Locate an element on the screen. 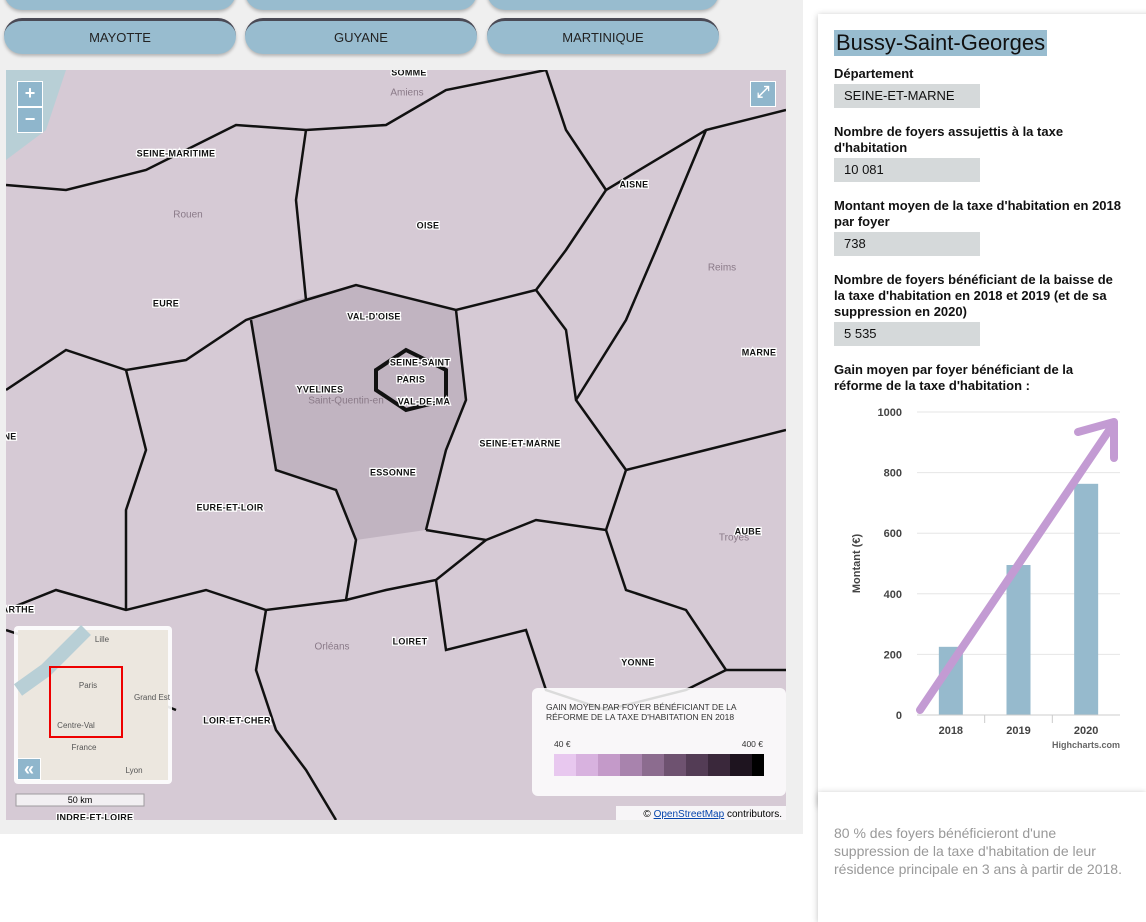 This screenshot has height=922, width=1146. minimap-label: Grand Est is located at coordinates (152, 697).